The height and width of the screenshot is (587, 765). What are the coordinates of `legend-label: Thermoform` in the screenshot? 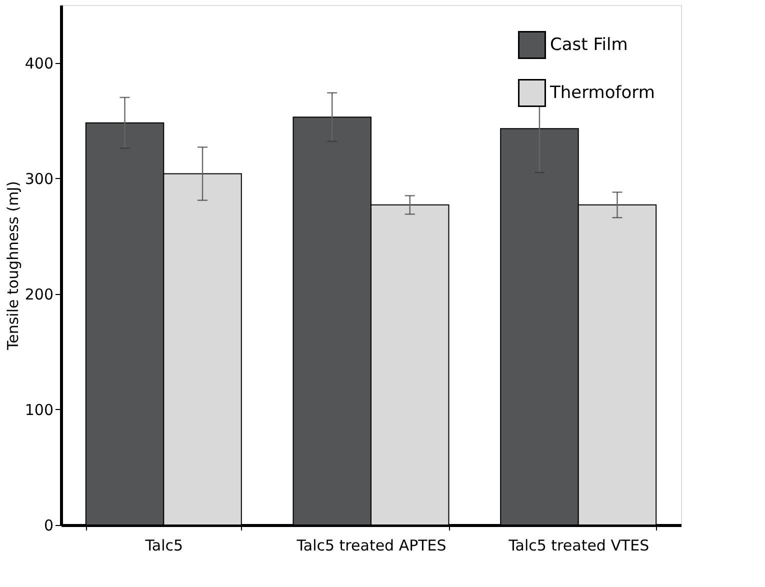 It's located at (602, 93).